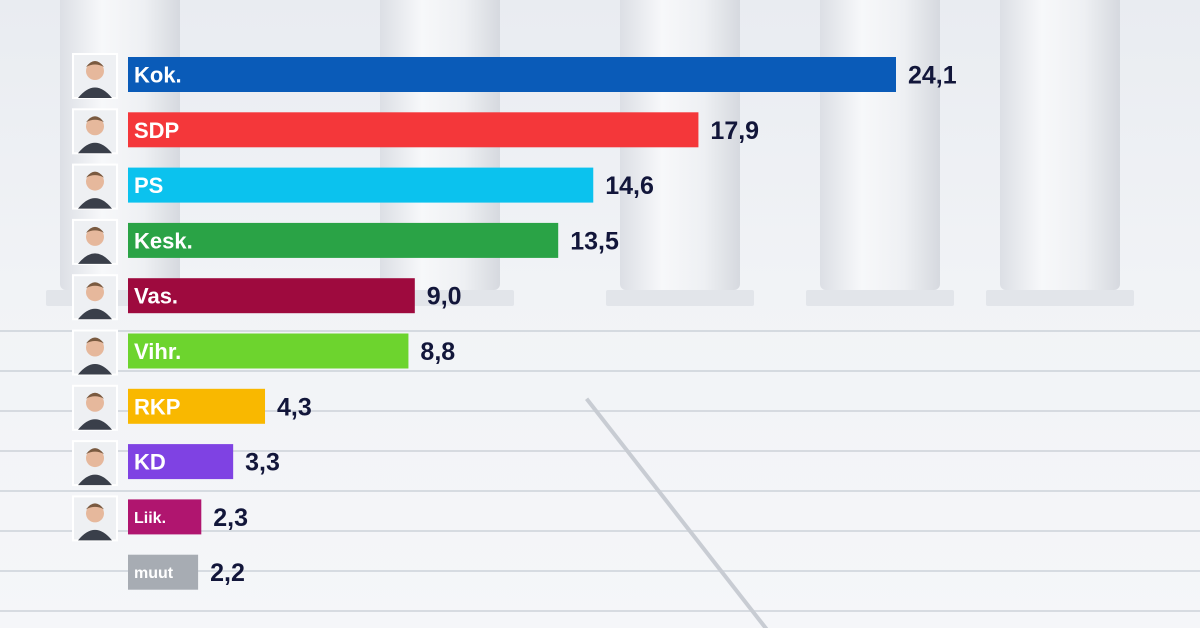 This screenshot has width=1200, height=628. Describe the element at coordinates (932, 76) in the screenshot. I see `value-label: 24,1` at that location.